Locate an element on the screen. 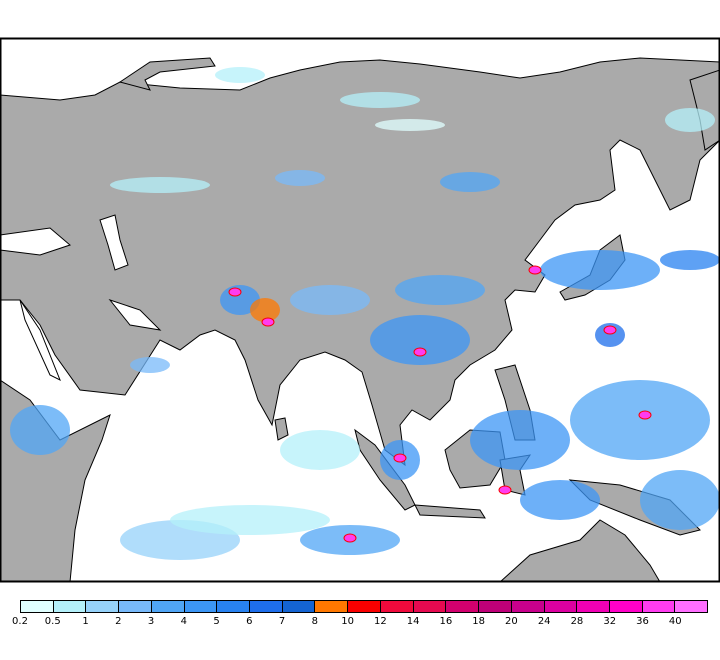 The height and width of the screenshot is (660, 720). colorbar-label: 2 is located at coordinates (118, 621).